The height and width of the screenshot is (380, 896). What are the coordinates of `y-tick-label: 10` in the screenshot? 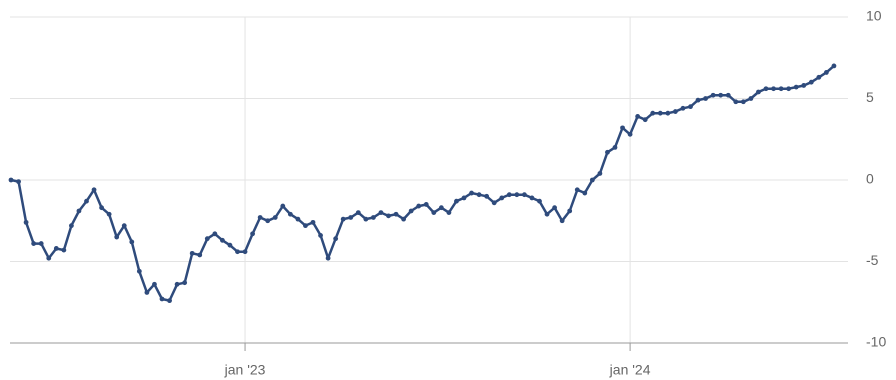 It's located at (874, 16).